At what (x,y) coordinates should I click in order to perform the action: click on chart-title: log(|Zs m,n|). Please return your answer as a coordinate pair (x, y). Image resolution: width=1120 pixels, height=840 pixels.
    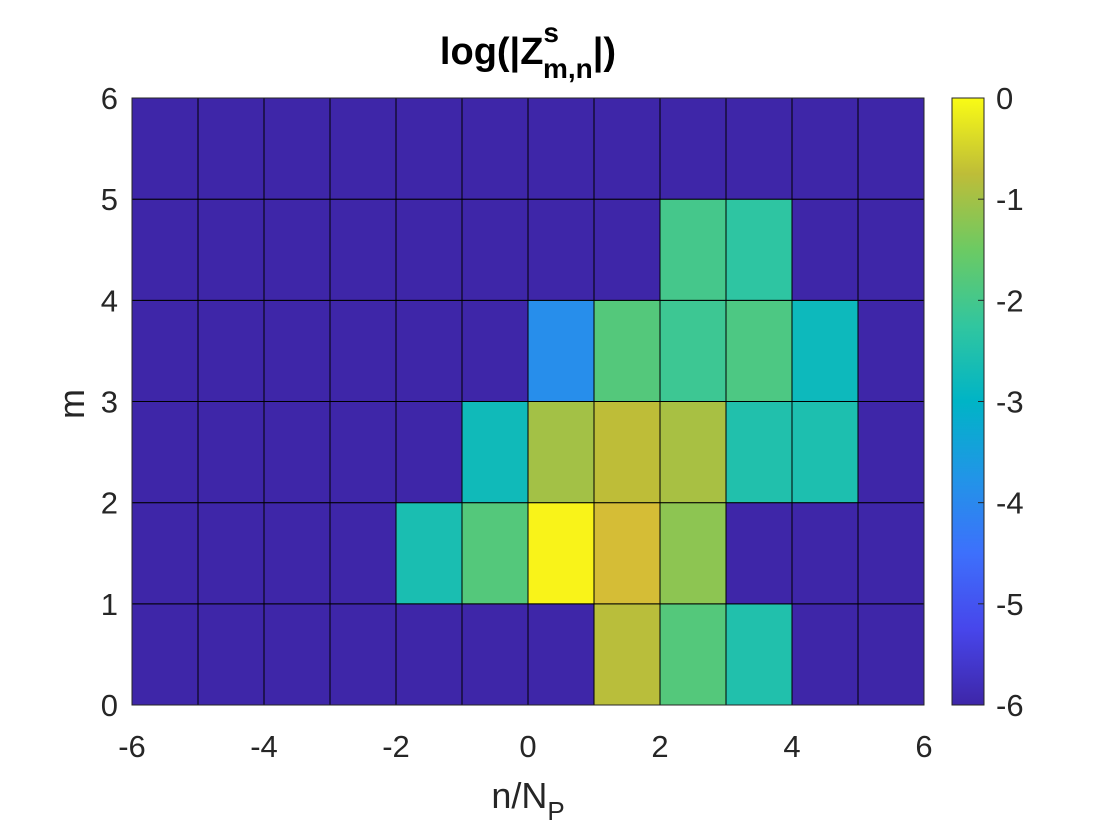
    Looking at the image, I should click on (528, 50).